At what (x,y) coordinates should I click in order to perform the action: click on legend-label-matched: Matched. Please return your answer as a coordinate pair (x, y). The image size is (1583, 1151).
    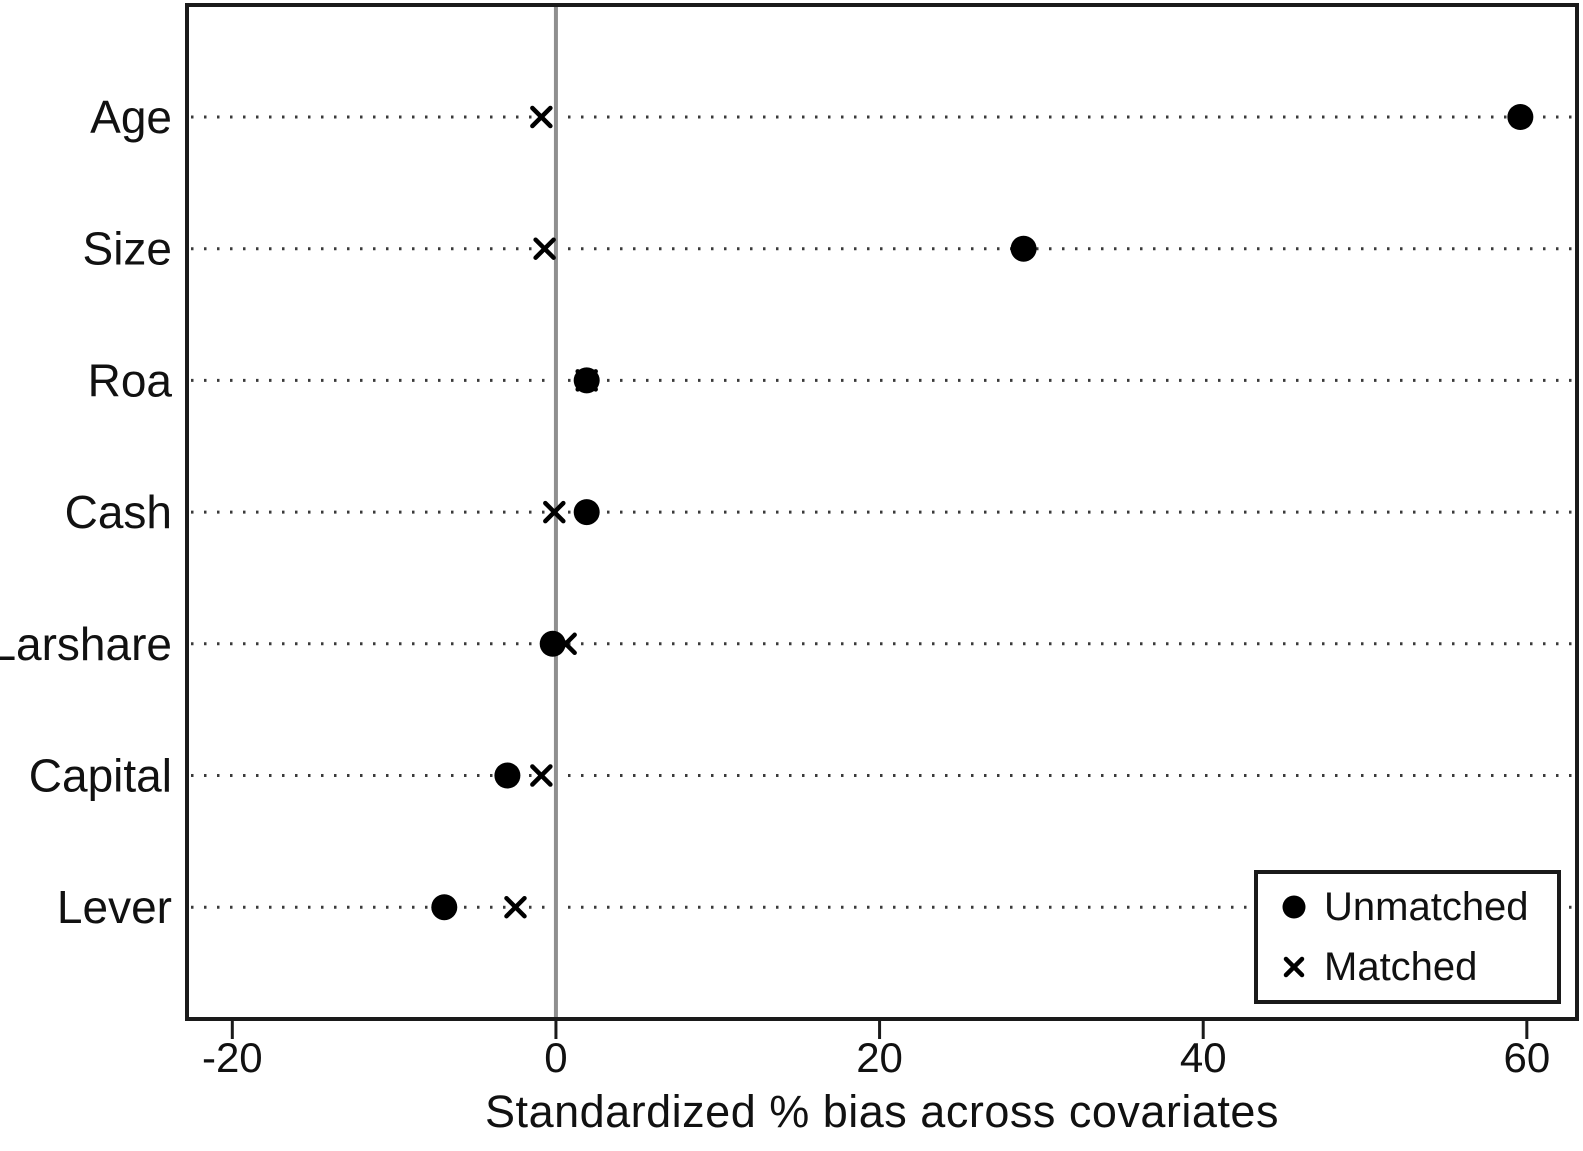
    Looking at the image, I should click on (1401, 966).